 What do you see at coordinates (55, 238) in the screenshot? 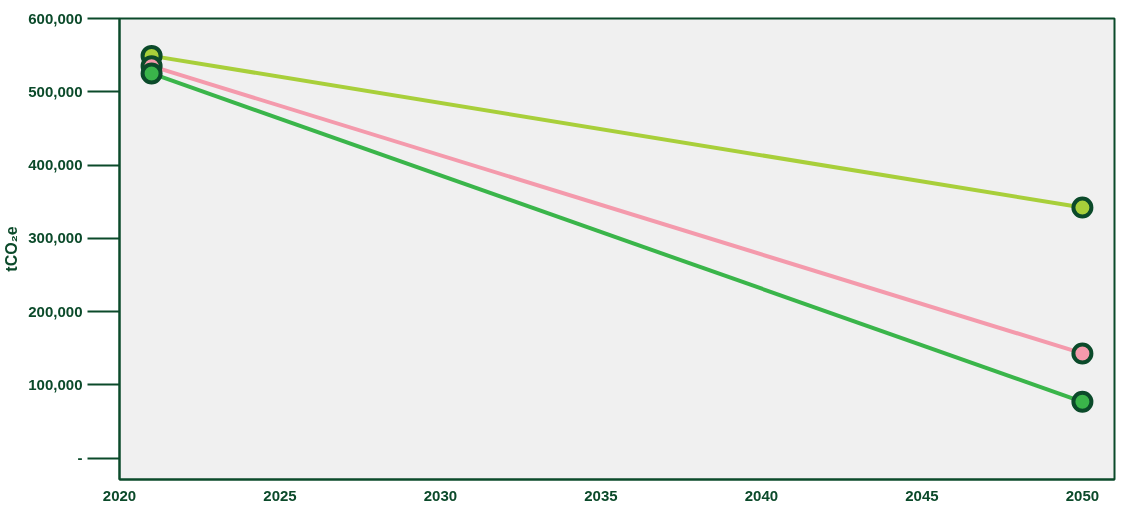
I see `y-tick-label: 300,000` at bounding box center [55, 238].